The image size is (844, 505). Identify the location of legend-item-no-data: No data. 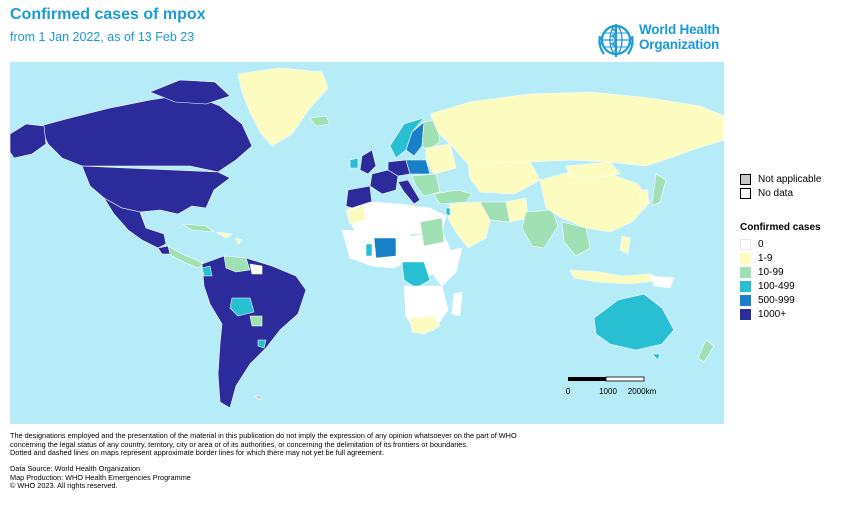
(766, 193).